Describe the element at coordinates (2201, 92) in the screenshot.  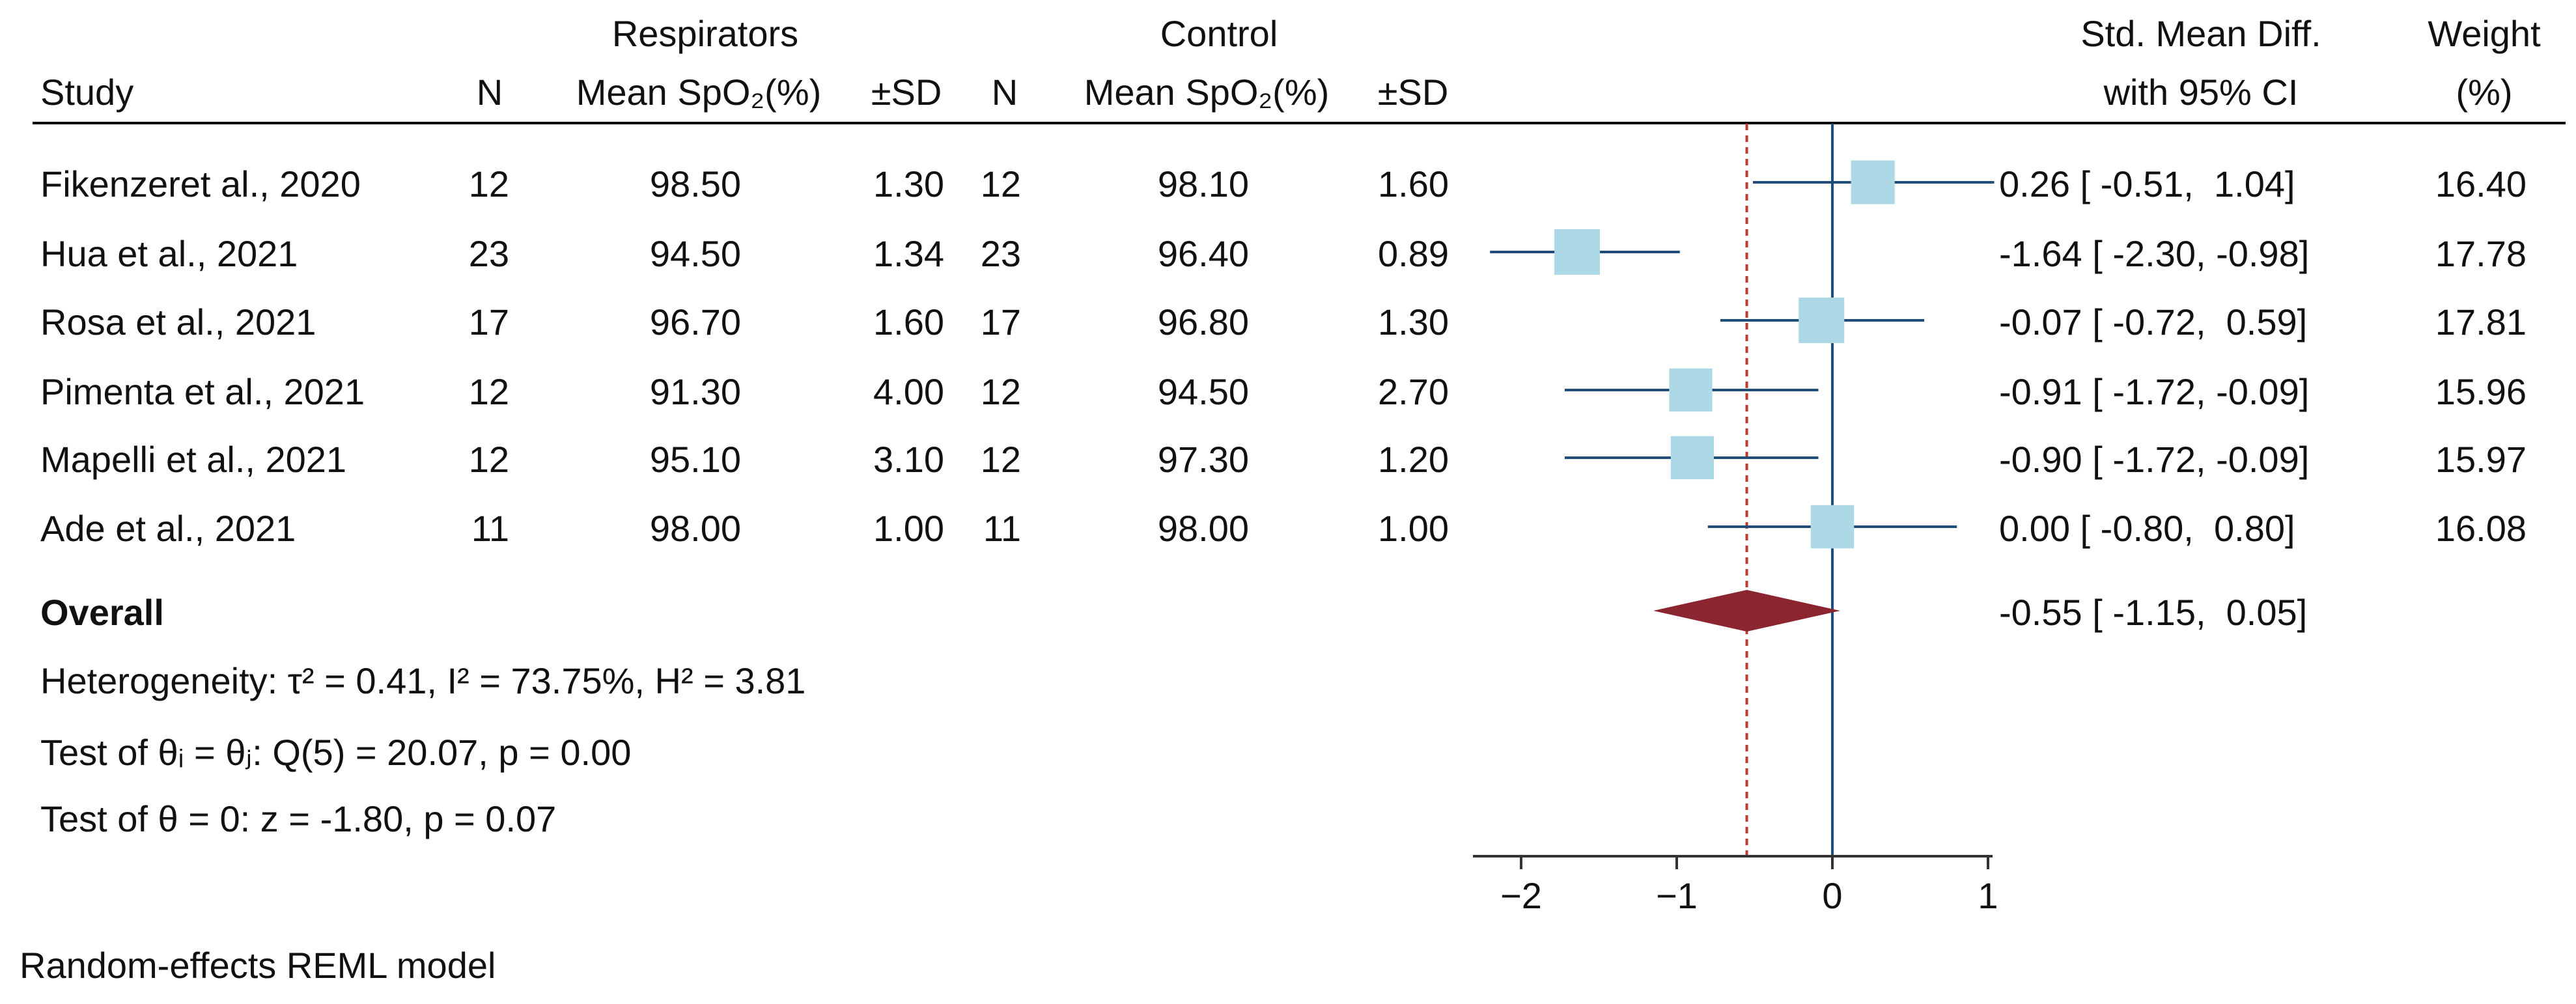
I see `header-effect-line2: with 95% CI` at that location.